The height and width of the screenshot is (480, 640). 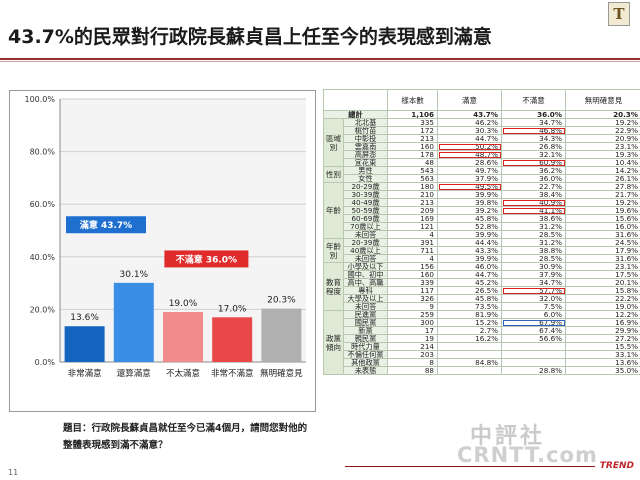 I want to click on cell-sat: 43.3%, so click(x=469, y=250).